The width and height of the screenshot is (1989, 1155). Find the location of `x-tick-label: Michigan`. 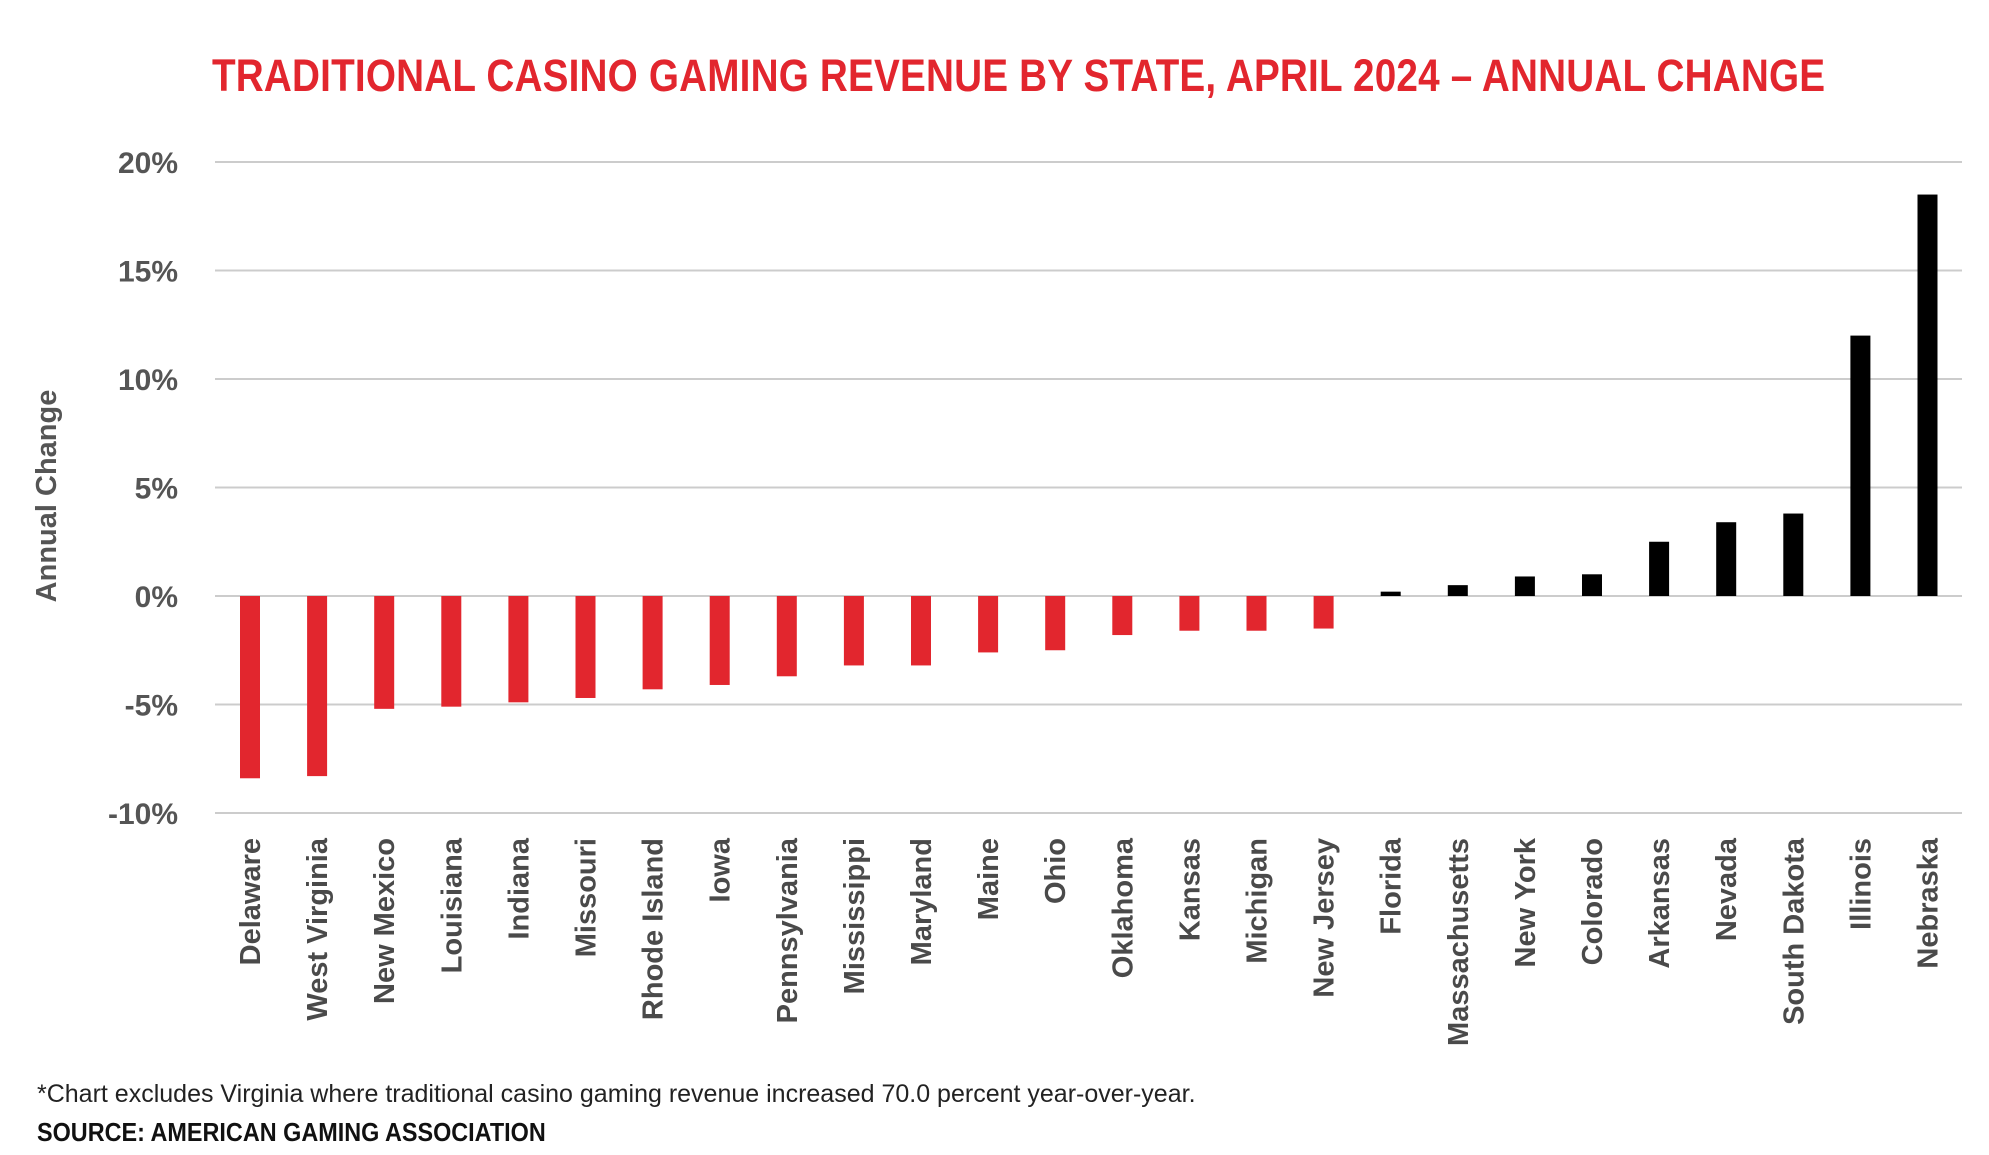

x-tick-label: Michigan is located at coordinates (1258, 901).